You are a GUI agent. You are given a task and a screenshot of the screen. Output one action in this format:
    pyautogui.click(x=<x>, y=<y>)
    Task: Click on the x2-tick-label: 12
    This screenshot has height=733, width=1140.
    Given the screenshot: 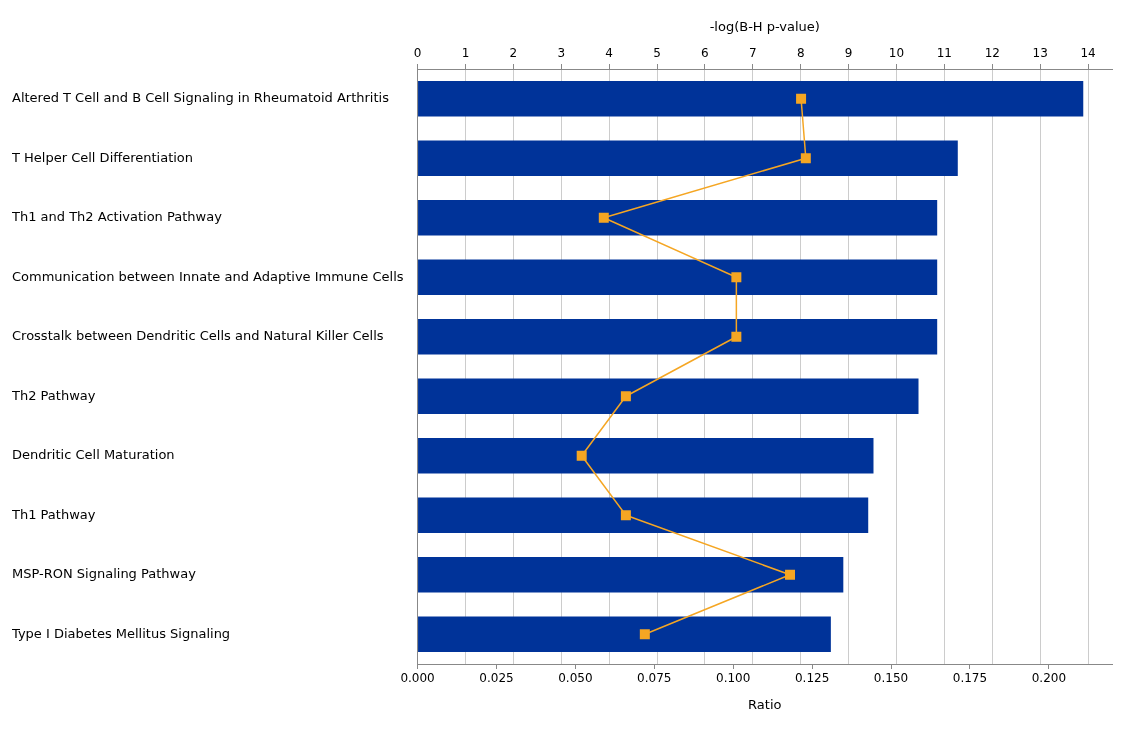 What is the action you would take?
    pyautogui.click(x=992, y=52)
    